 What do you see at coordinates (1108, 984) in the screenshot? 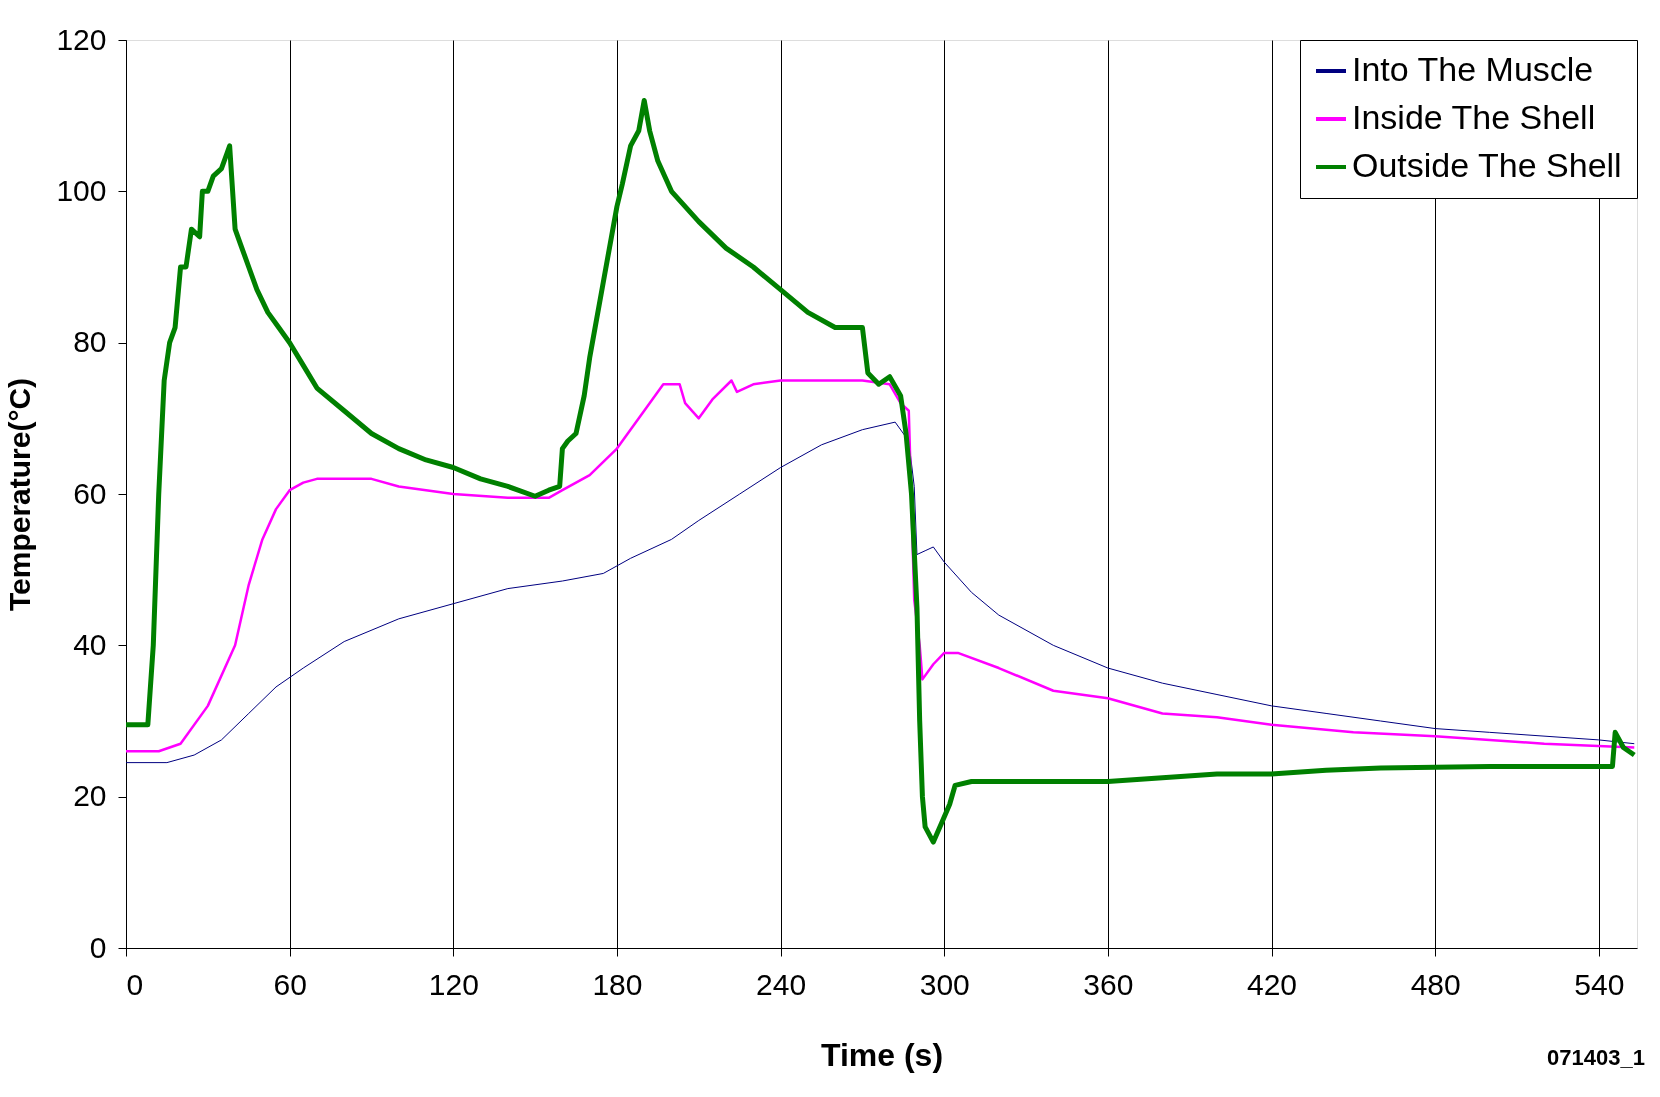
I see `x-tick-label: 360` at bounding box center [1108, 984].